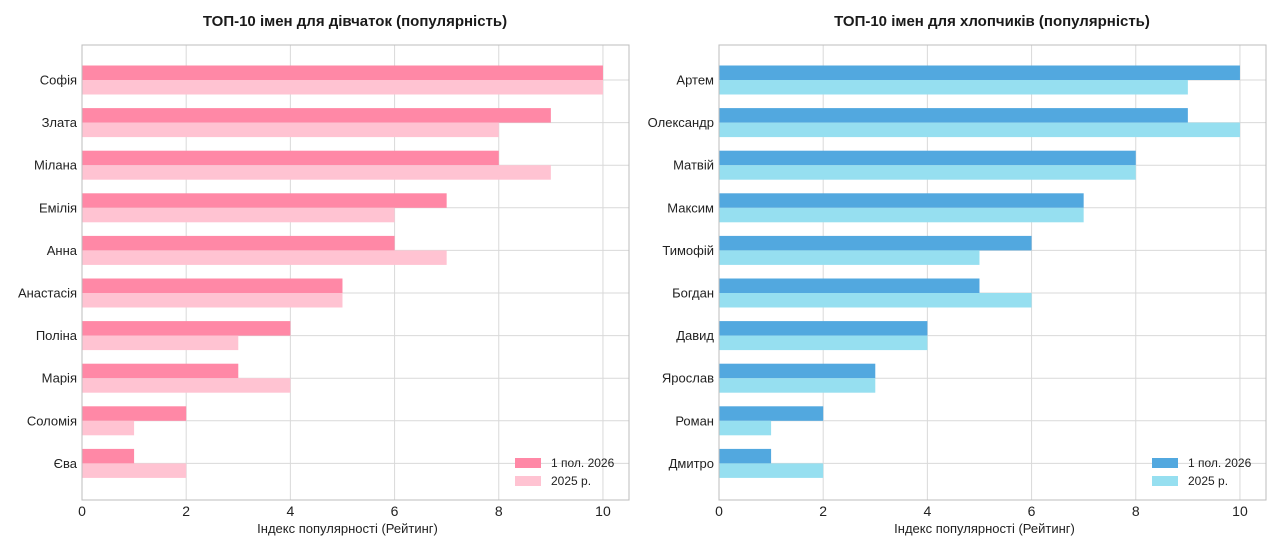 The width and height of the screenshot is (1280, 549). Describe the element at coordinates (691, 463) in the screenshot. I see `y-tick-label: Дмитро` at that location.